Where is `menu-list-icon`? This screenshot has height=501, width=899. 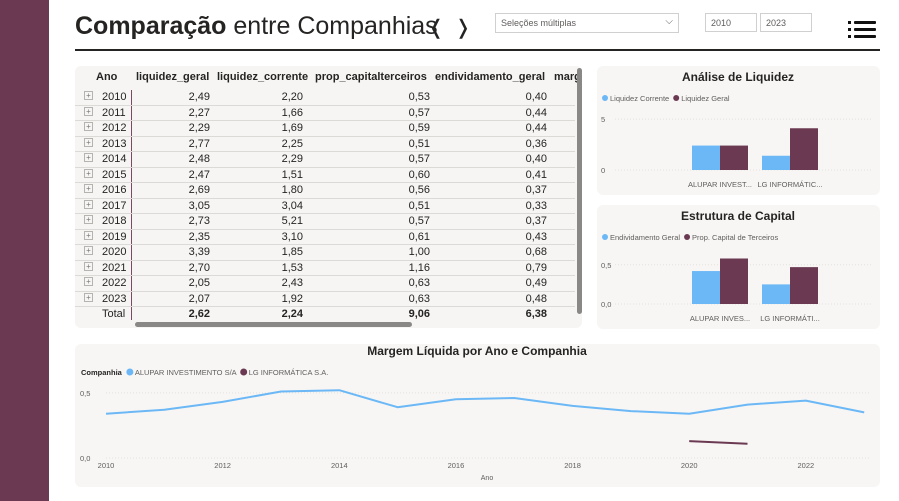
menu-list-icon is located at coordinates (862, 31).